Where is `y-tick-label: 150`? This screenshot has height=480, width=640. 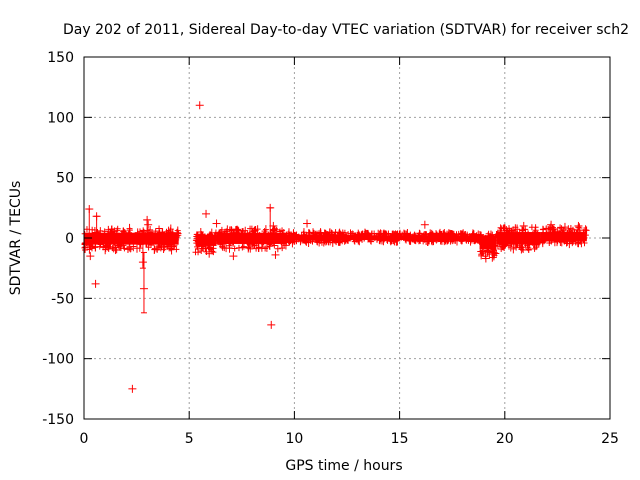 y-tick-label: 150 is located at coordinates (60, 58).